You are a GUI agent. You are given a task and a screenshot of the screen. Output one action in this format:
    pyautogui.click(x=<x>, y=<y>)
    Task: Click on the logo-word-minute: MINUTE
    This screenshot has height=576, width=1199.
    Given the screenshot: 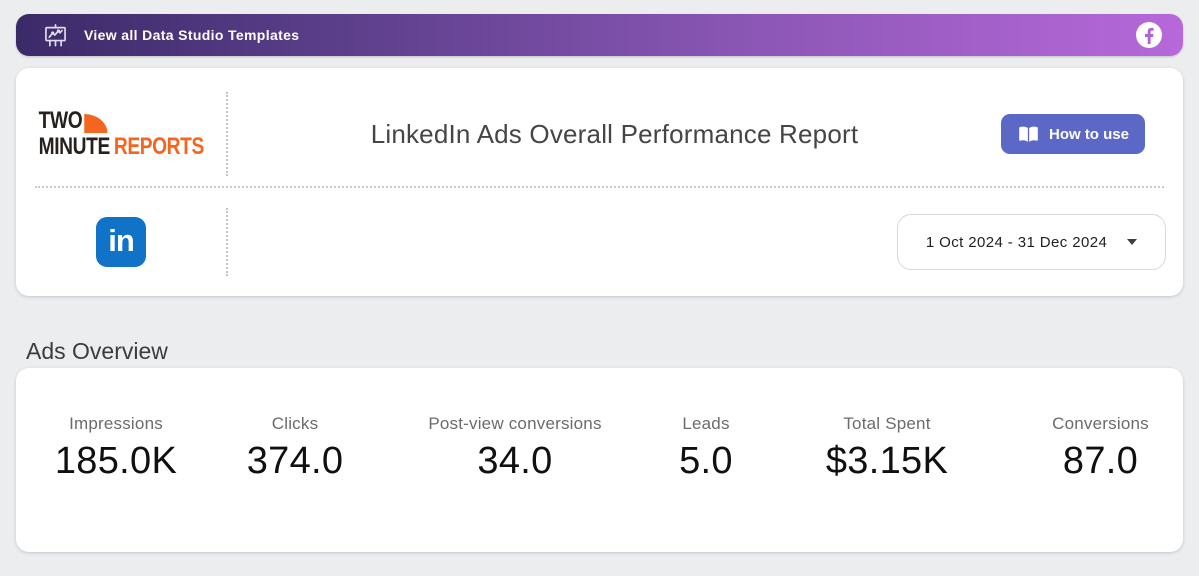 What is the action you would take?
    pyautogui.click(x=74, y=146)
    